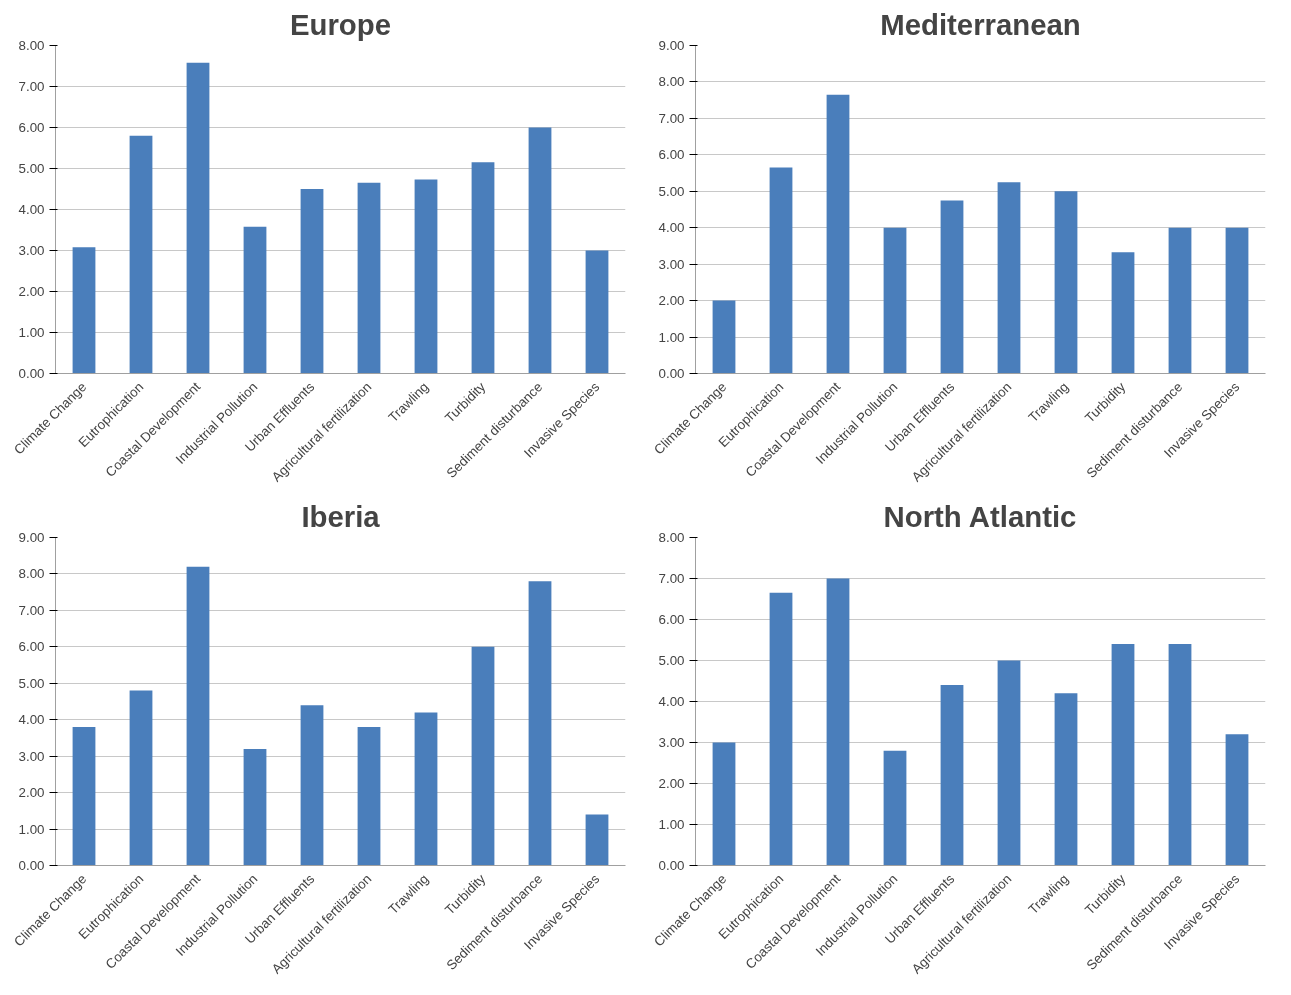 The image size is (1291, 995). What do you see at coordinates (341, 516) in the screenshot?
I see `chart-title: Iberia` at bounding box center [341, 516].